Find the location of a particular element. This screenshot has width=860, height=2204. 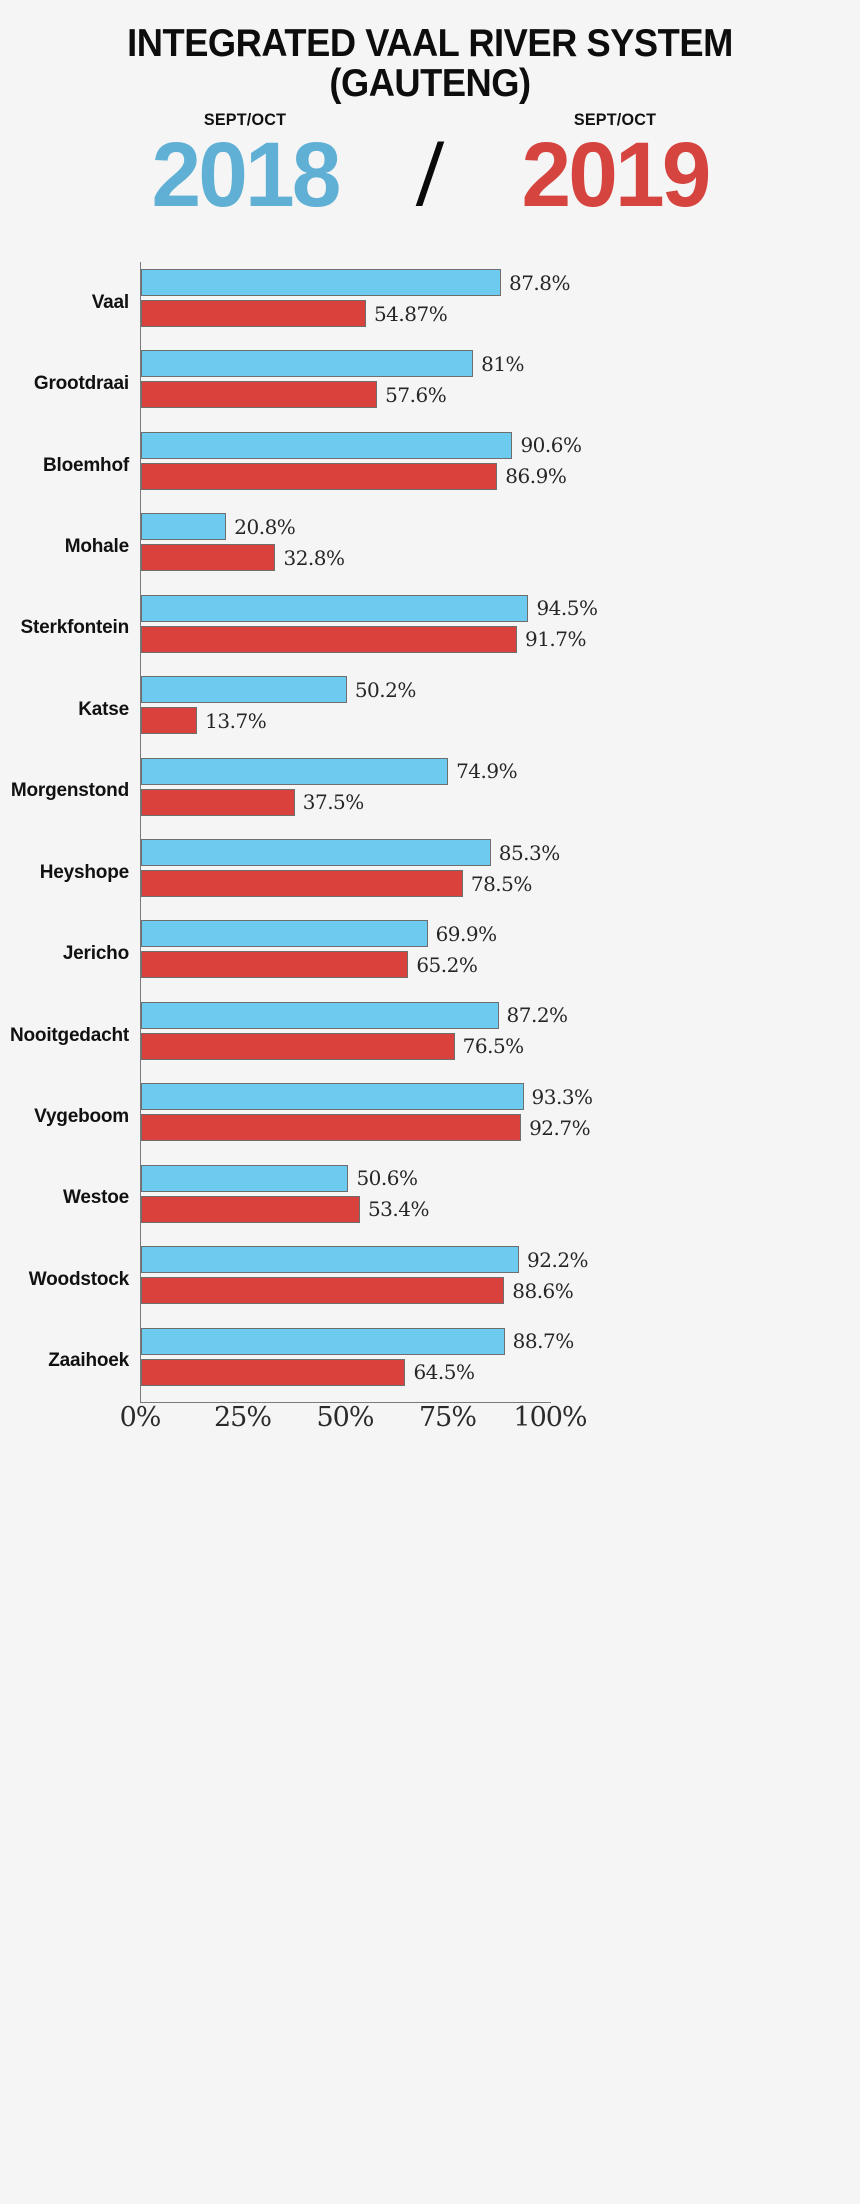

bar-group: Bloemhof 90.6% 86.9% is located at coordinates (312, 465).